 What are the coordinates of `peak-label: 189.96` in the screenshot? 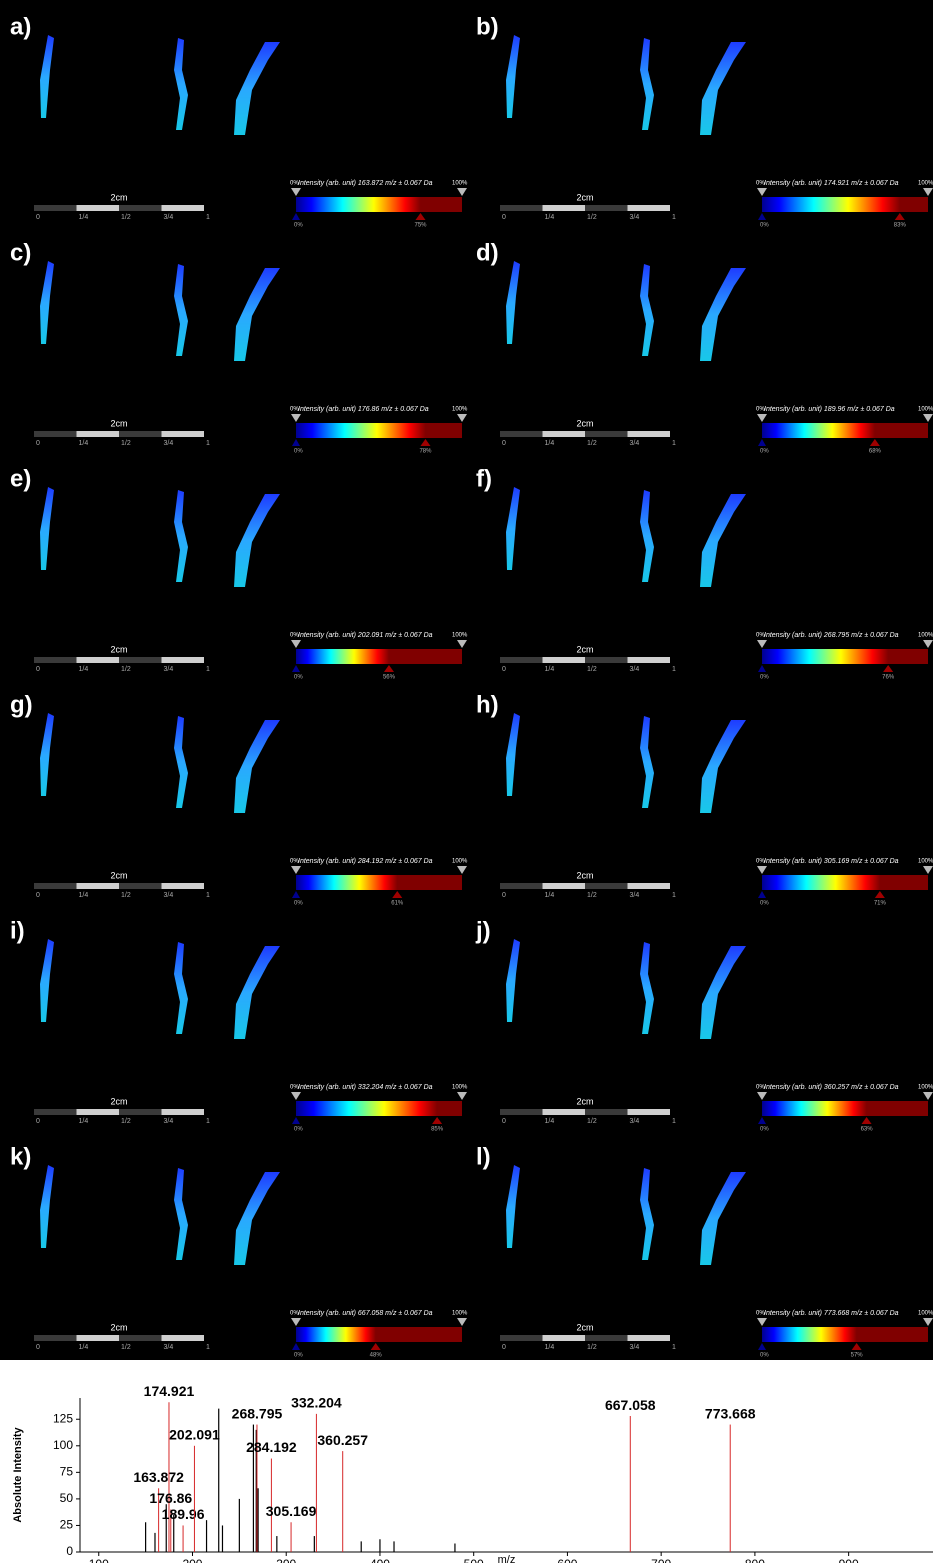 It's located at (183, 1514).